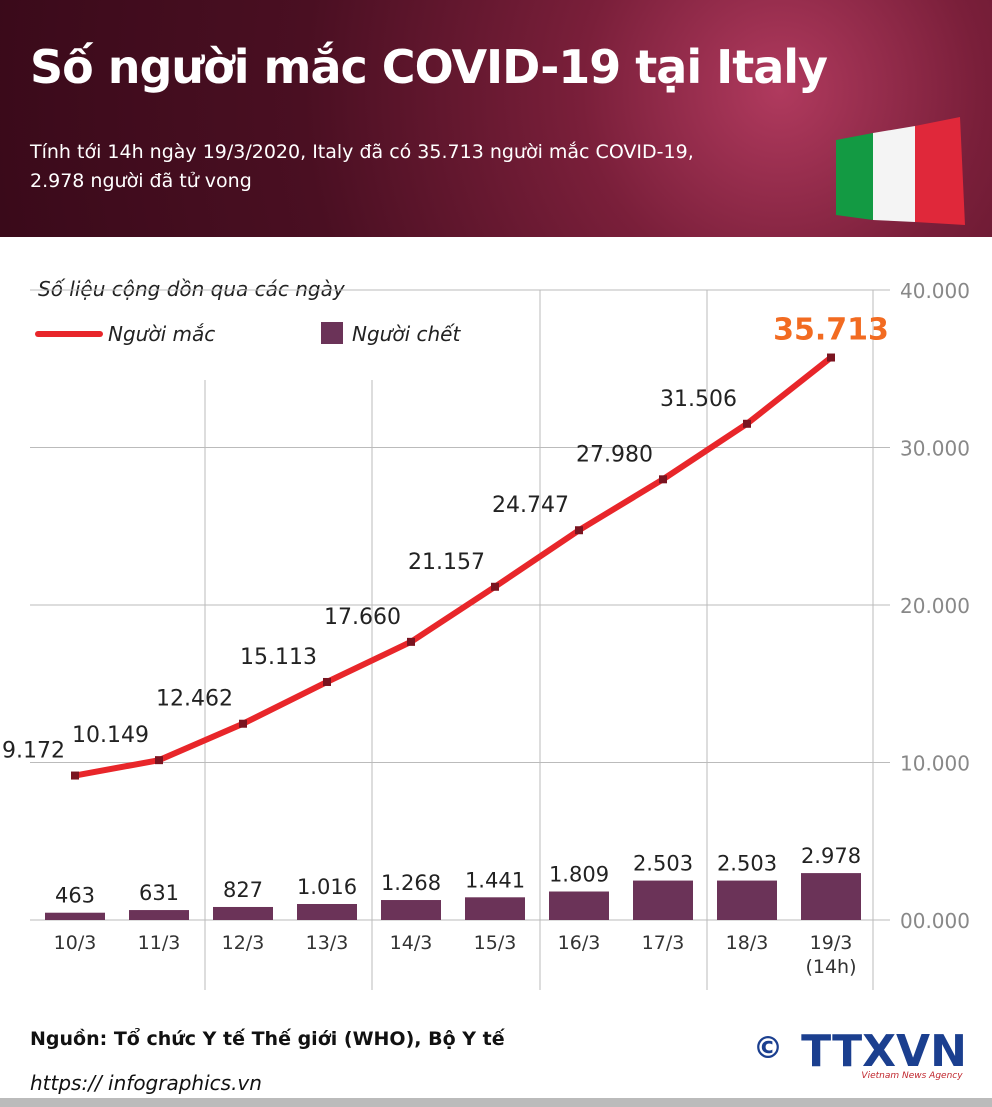  What do you see at coordinates (362, 617) in the screenshot?
I see `data-label: 17.660` at bounding box center [362, 617].